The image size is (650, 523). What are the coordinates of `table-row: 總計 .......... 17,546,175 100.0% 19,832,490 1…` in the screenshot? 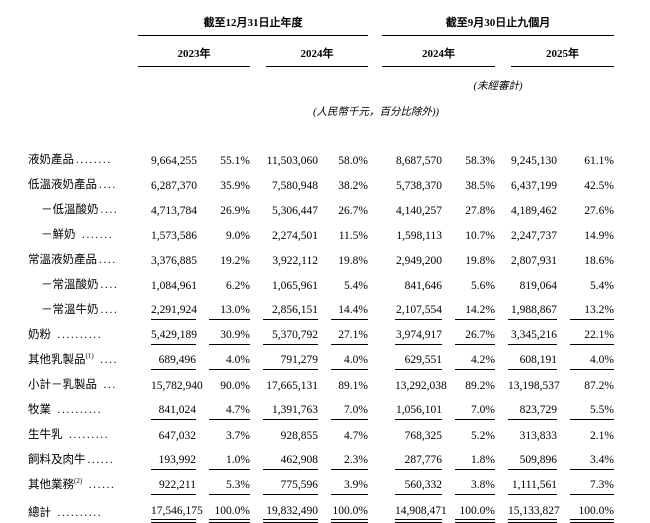 It's located at (321, 509).